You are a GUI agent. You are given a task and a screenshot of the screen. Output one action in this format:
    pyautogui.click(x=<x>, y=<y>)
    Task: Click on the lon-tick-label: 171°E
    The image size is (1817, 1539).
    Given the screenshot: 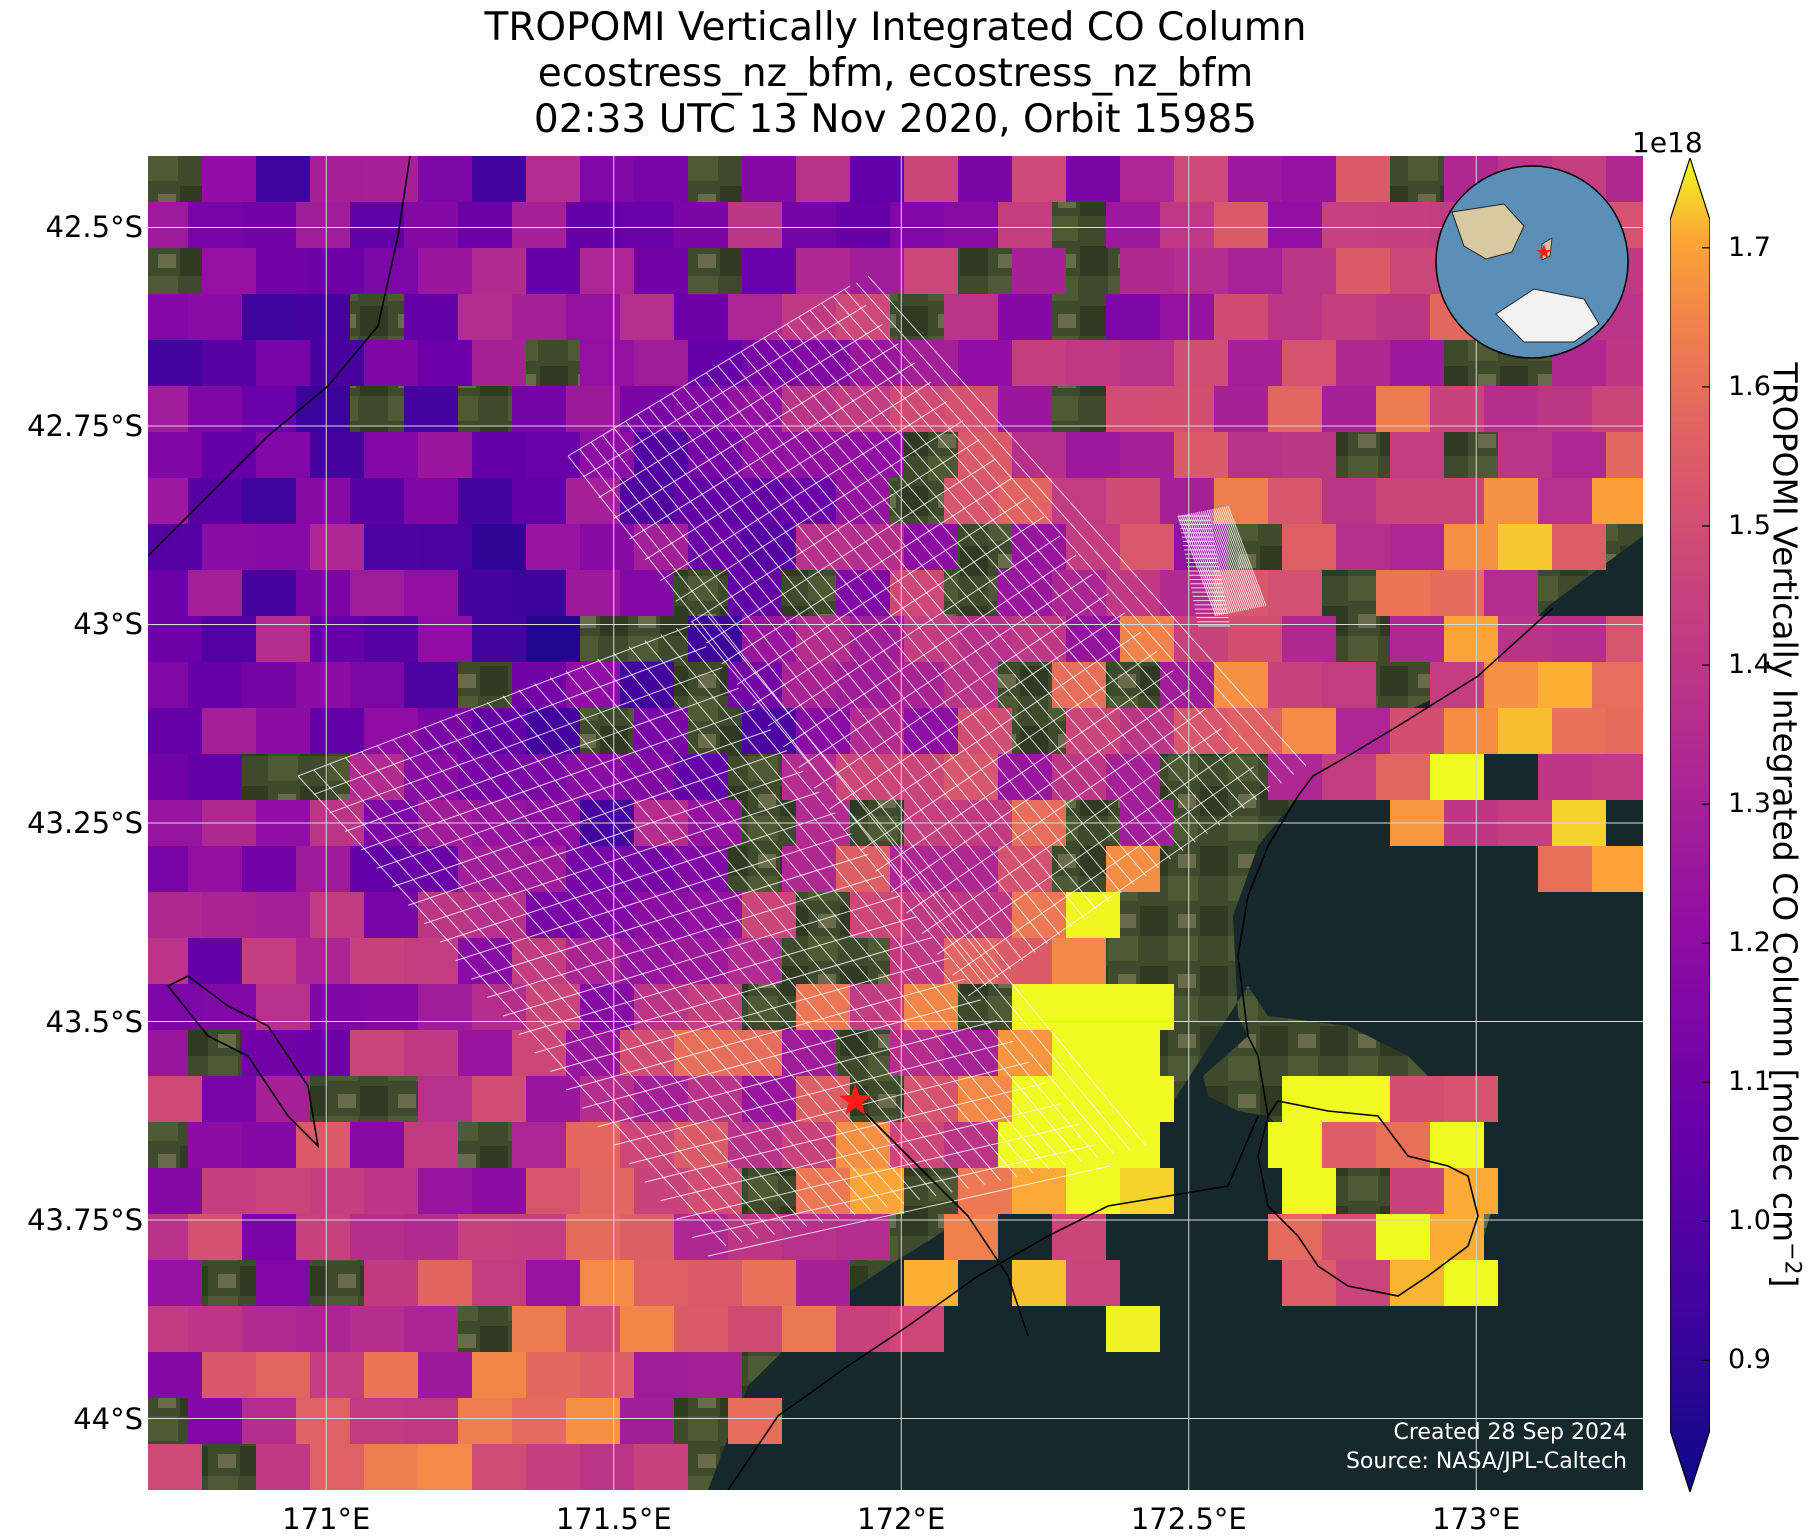 What is the action you would take?
    pyautogui.click(x=326, y=1519)
    